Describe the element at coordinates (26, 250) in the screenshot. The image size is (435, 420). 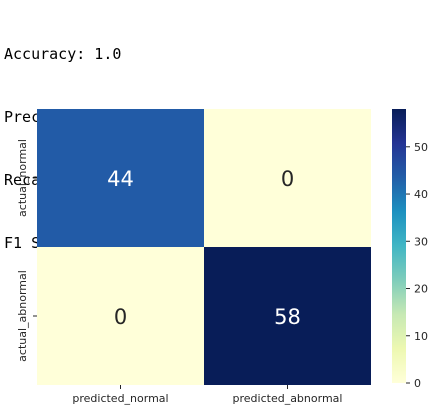
I see `y-axis-ticks: actual_normal actual_abnormal` at that location.